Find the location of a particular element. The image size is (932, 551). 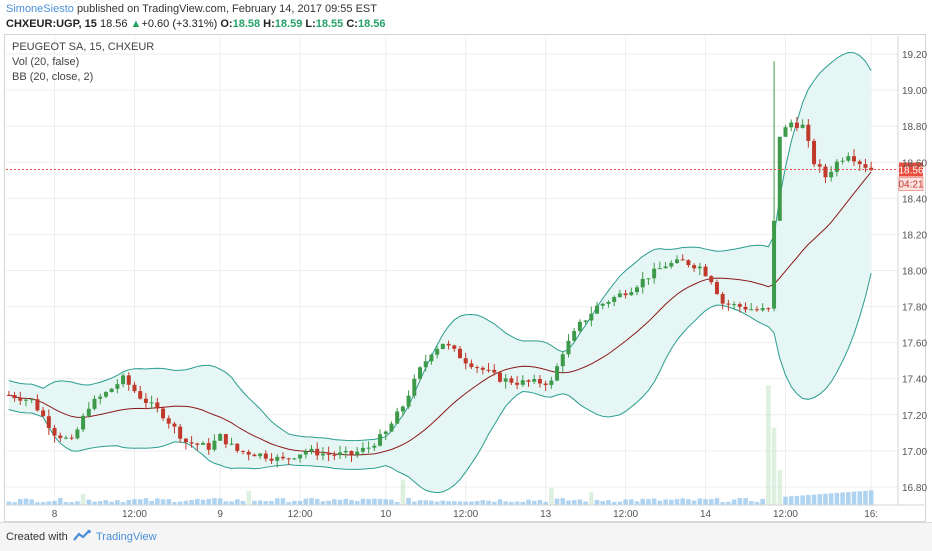

up-arrow-icon: ▲ is located at coordinates (136, 24).